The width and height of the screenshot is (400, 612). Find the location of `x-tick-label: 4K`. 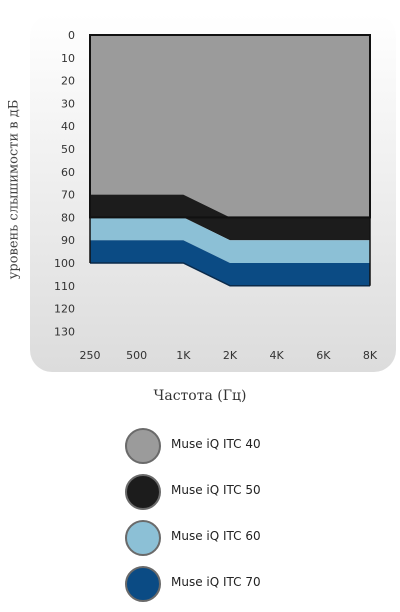

x-tick-label: 4K is located at coordinates (277, 355).